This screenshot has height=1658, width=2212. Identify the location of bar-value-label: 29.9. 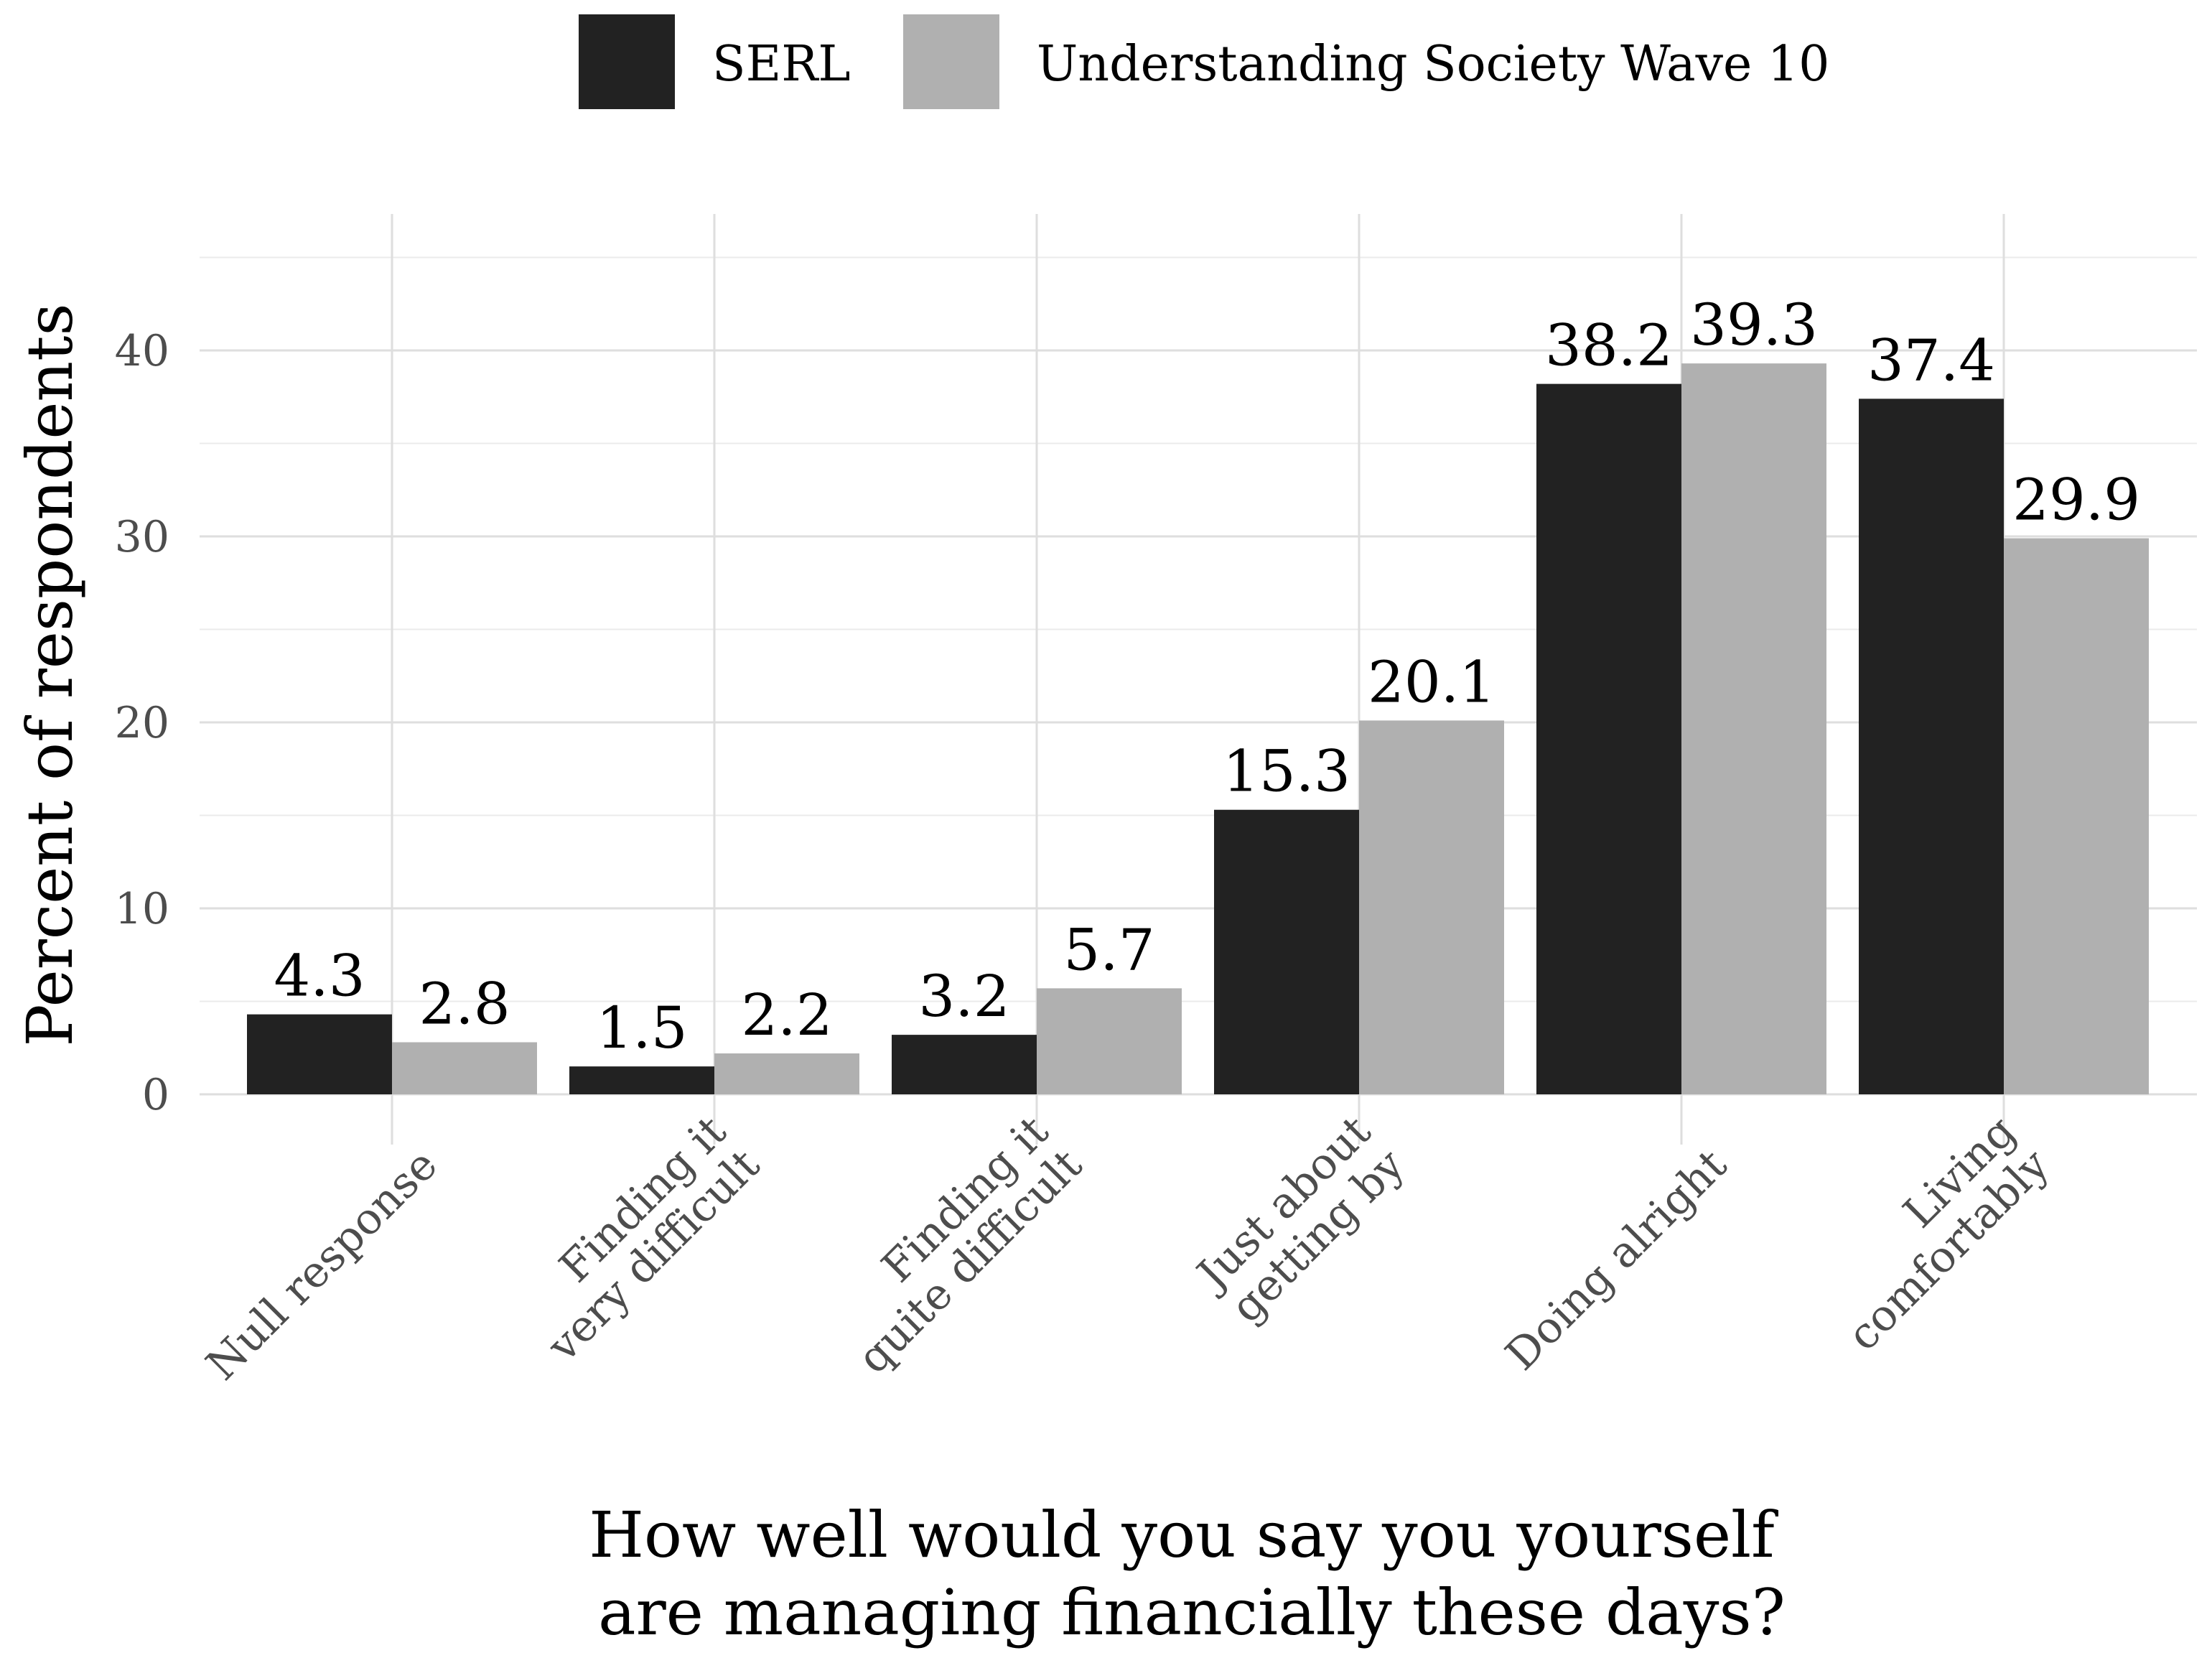
(2076, 500).